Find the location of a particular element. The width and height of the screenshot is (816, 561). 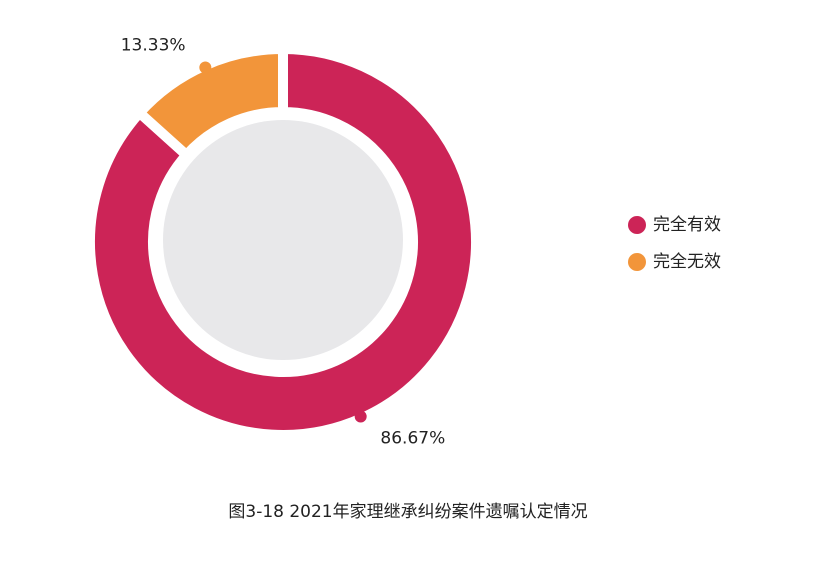

chart-title: 图3-18 2021年家理继承纠纷案件遗嘱认定情况 is located at coordinates (407, 512).